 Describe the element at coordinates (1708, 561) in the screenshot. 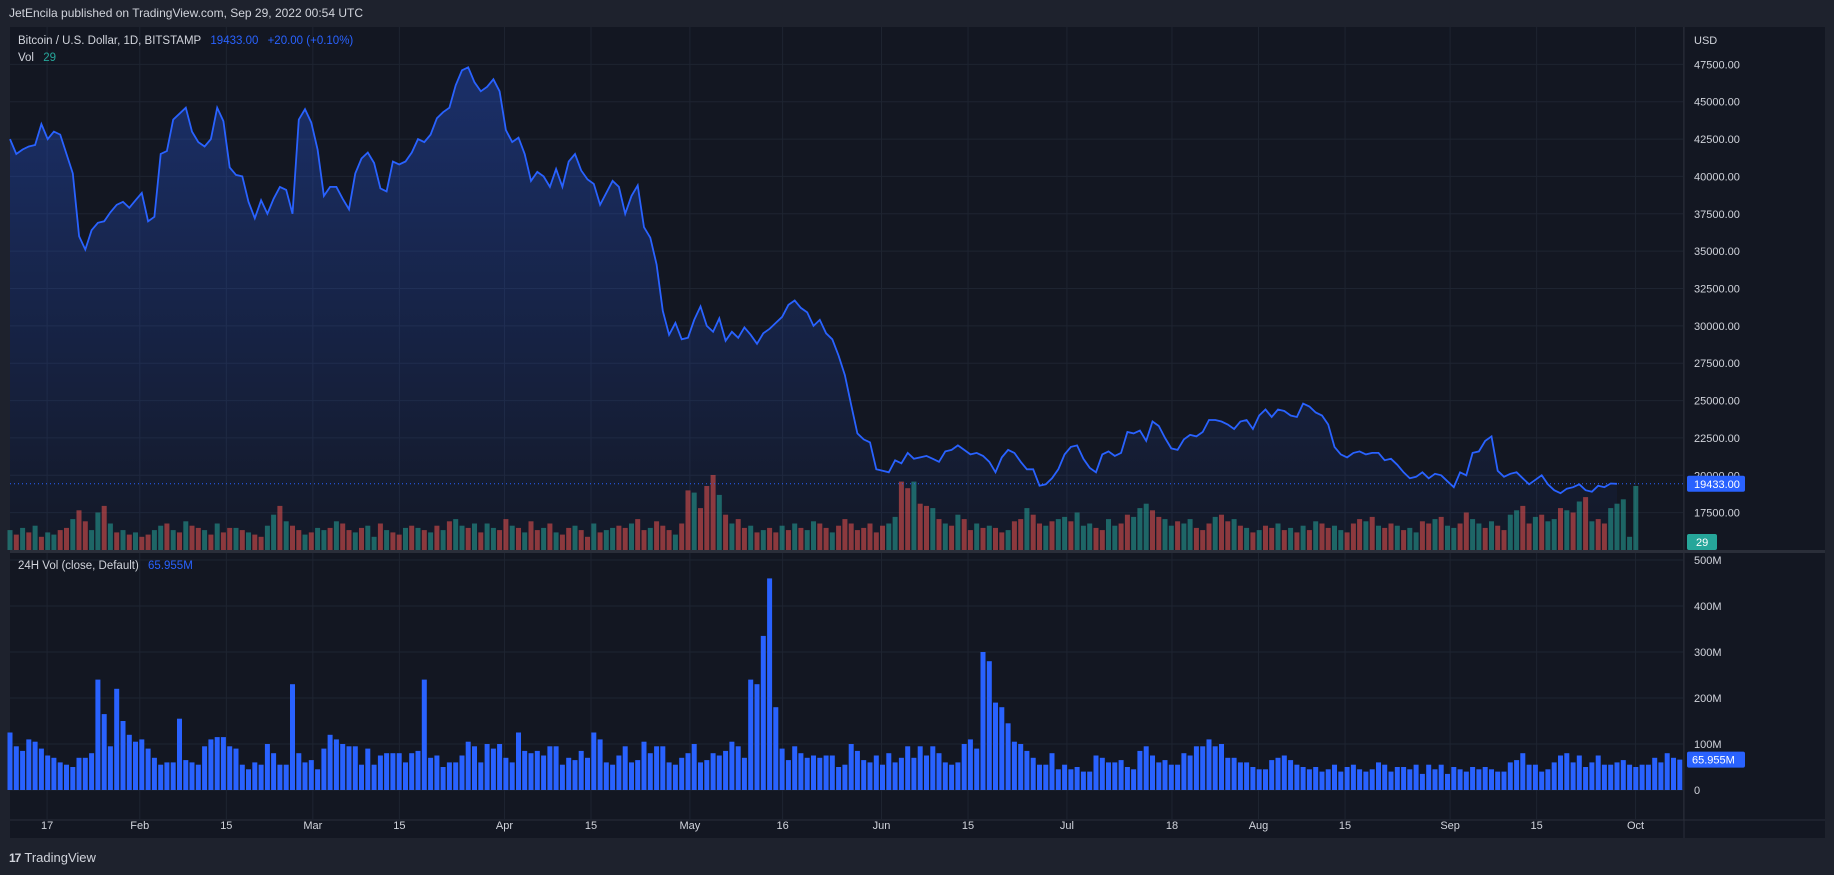

I see `vol24-tick-label: 500M` at that location.